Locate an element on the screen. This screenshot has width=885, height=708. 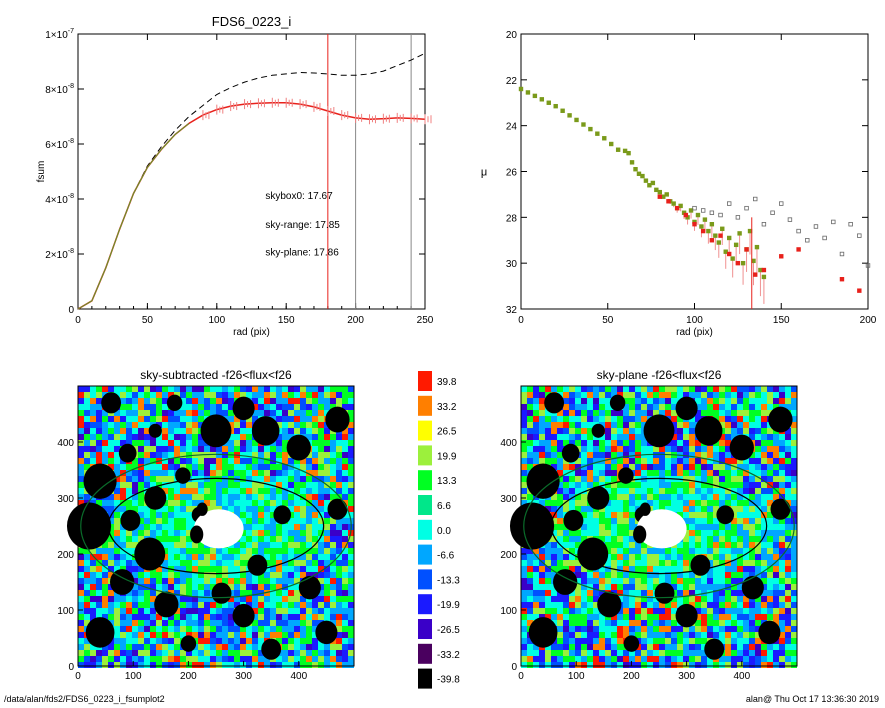
file-path-label: /data/alan/fds2/FDS6_0223_i_fsumplot2 is located at coordinates (84, 699).